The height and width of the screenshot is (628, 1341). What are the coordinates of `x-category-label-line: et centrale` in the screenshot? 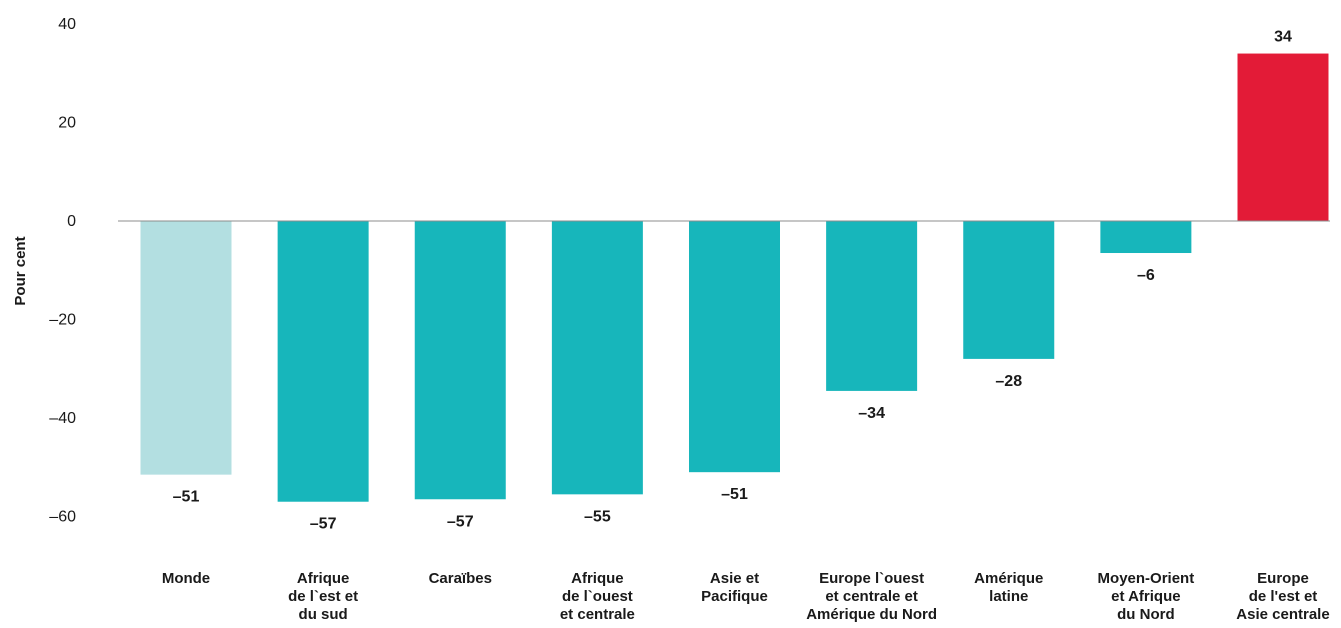 It's located at (597, 614).